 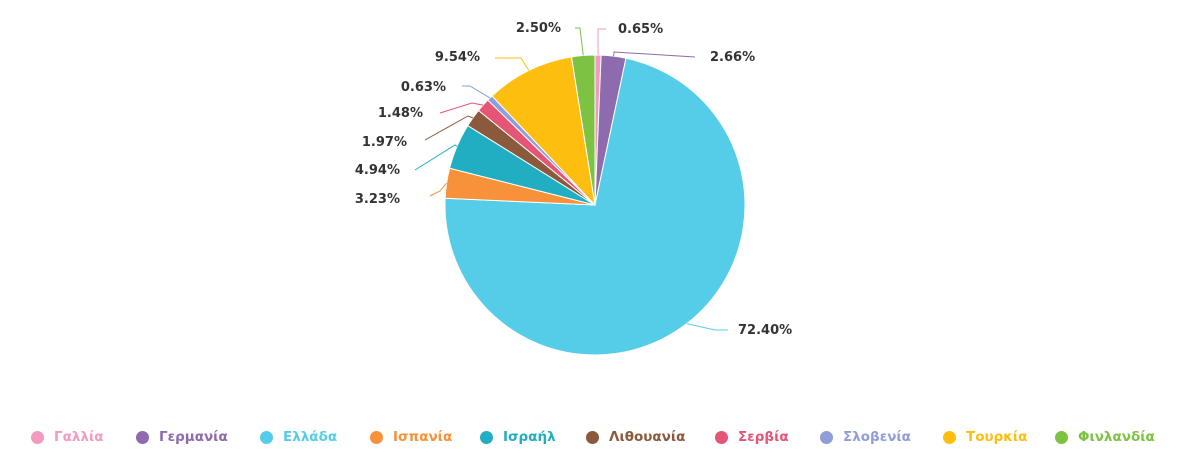 I want to click on data-label: 0.63%, so click(x=423, y=87).